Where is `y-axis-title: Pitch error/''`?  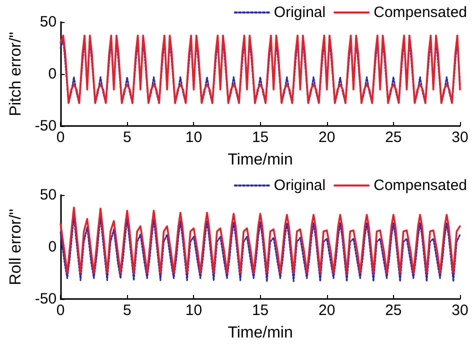
y-axis-title: Pitch error/'' is located at coordinates (16, 74).